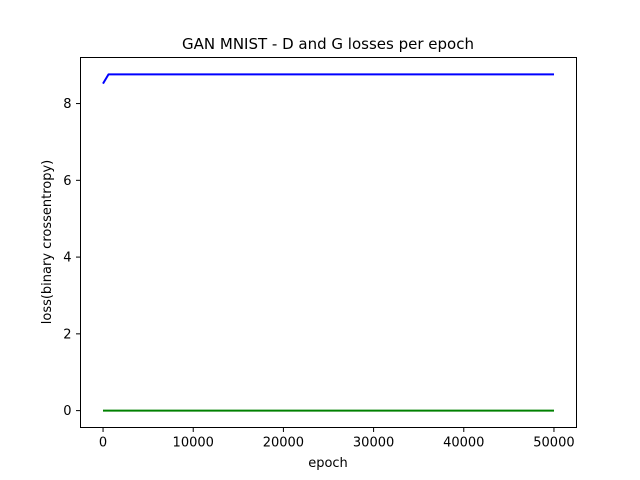  What do you see at coordinates (67, 334) in the screenshot?
I see `y-tick-label: 2` at bounding box center [67, 334].